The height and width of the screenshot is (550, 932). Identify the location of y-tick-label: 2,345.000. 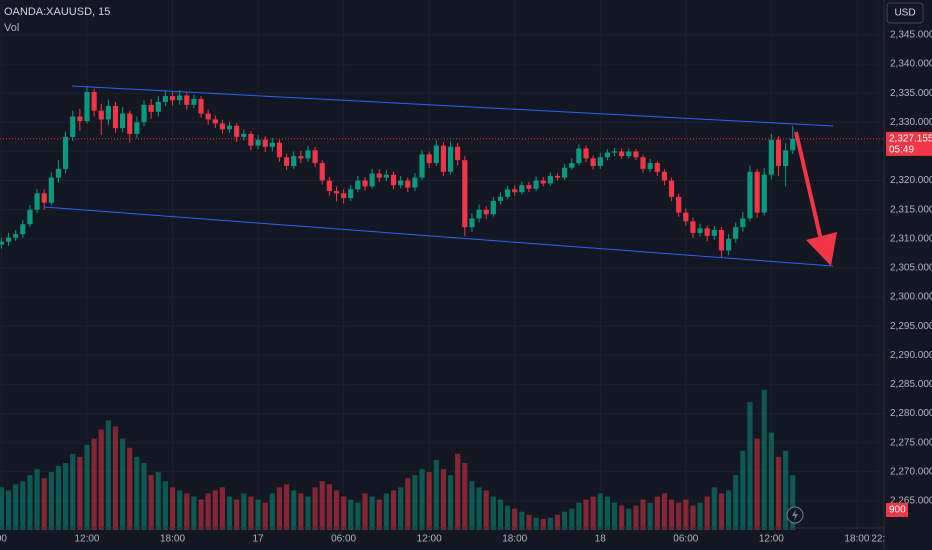
(911, 35).